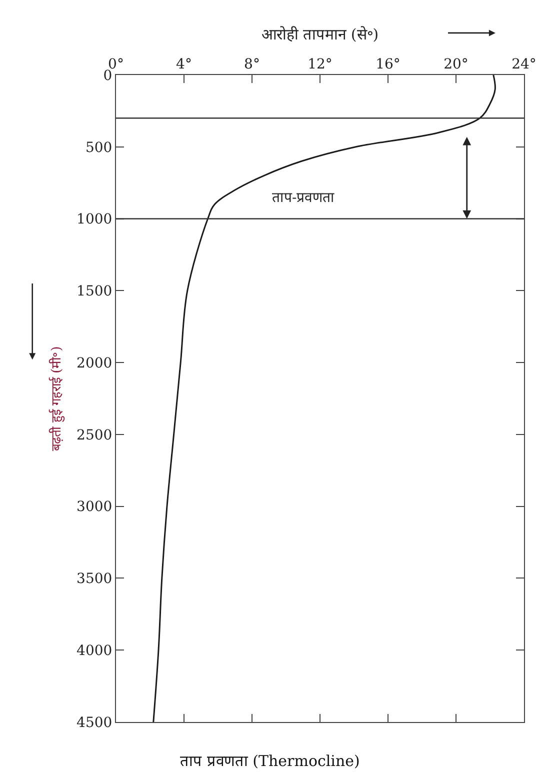  Describe the element at coordinates (270, 761) in the screenshot. I see `text: ताप प्रवणता (Thermocline)` at that location.